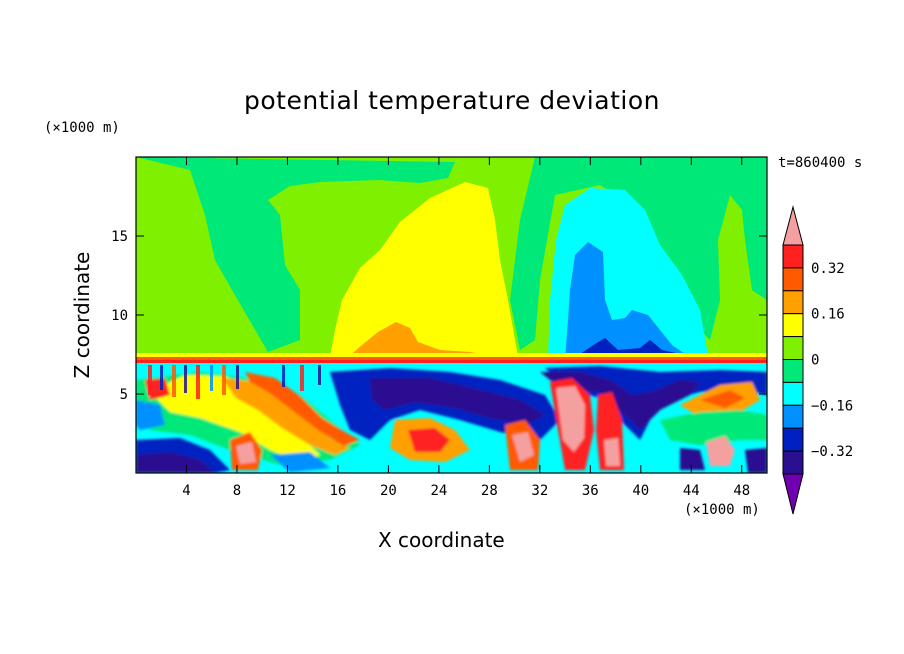 The width and height of the screenshot is (904, 654). What do you see at coordinates (832, 406) in the screenshot?
I see `colorbar-tick-label: −0.16` at bounding box center [832, 406].